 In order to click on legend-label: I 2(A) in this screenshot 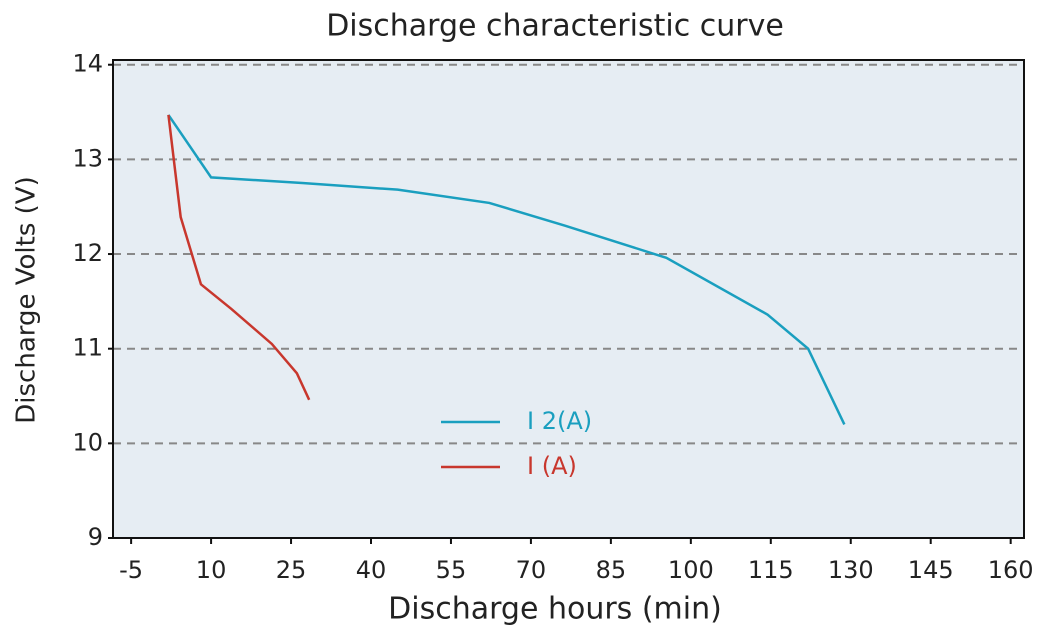, I will do `click(559, 421)`.